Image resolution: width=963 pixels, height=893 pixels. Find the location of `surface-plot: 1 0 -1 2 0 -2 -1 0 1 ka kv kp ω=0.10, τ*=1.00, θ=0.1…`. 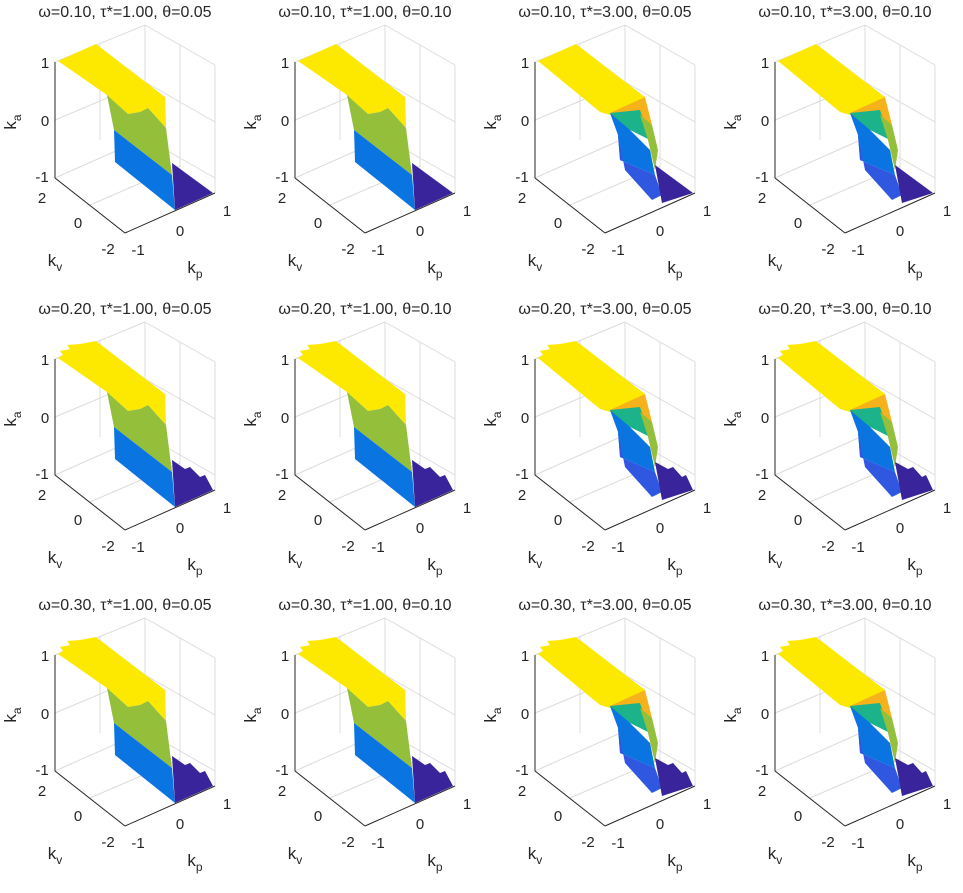

surface-plot: 1 0 -1 2 0 -2 -1 0 1 ka kv kp ω=0.10, τ*=1.00, θ=0.1… is located at coordinates (356, 142).